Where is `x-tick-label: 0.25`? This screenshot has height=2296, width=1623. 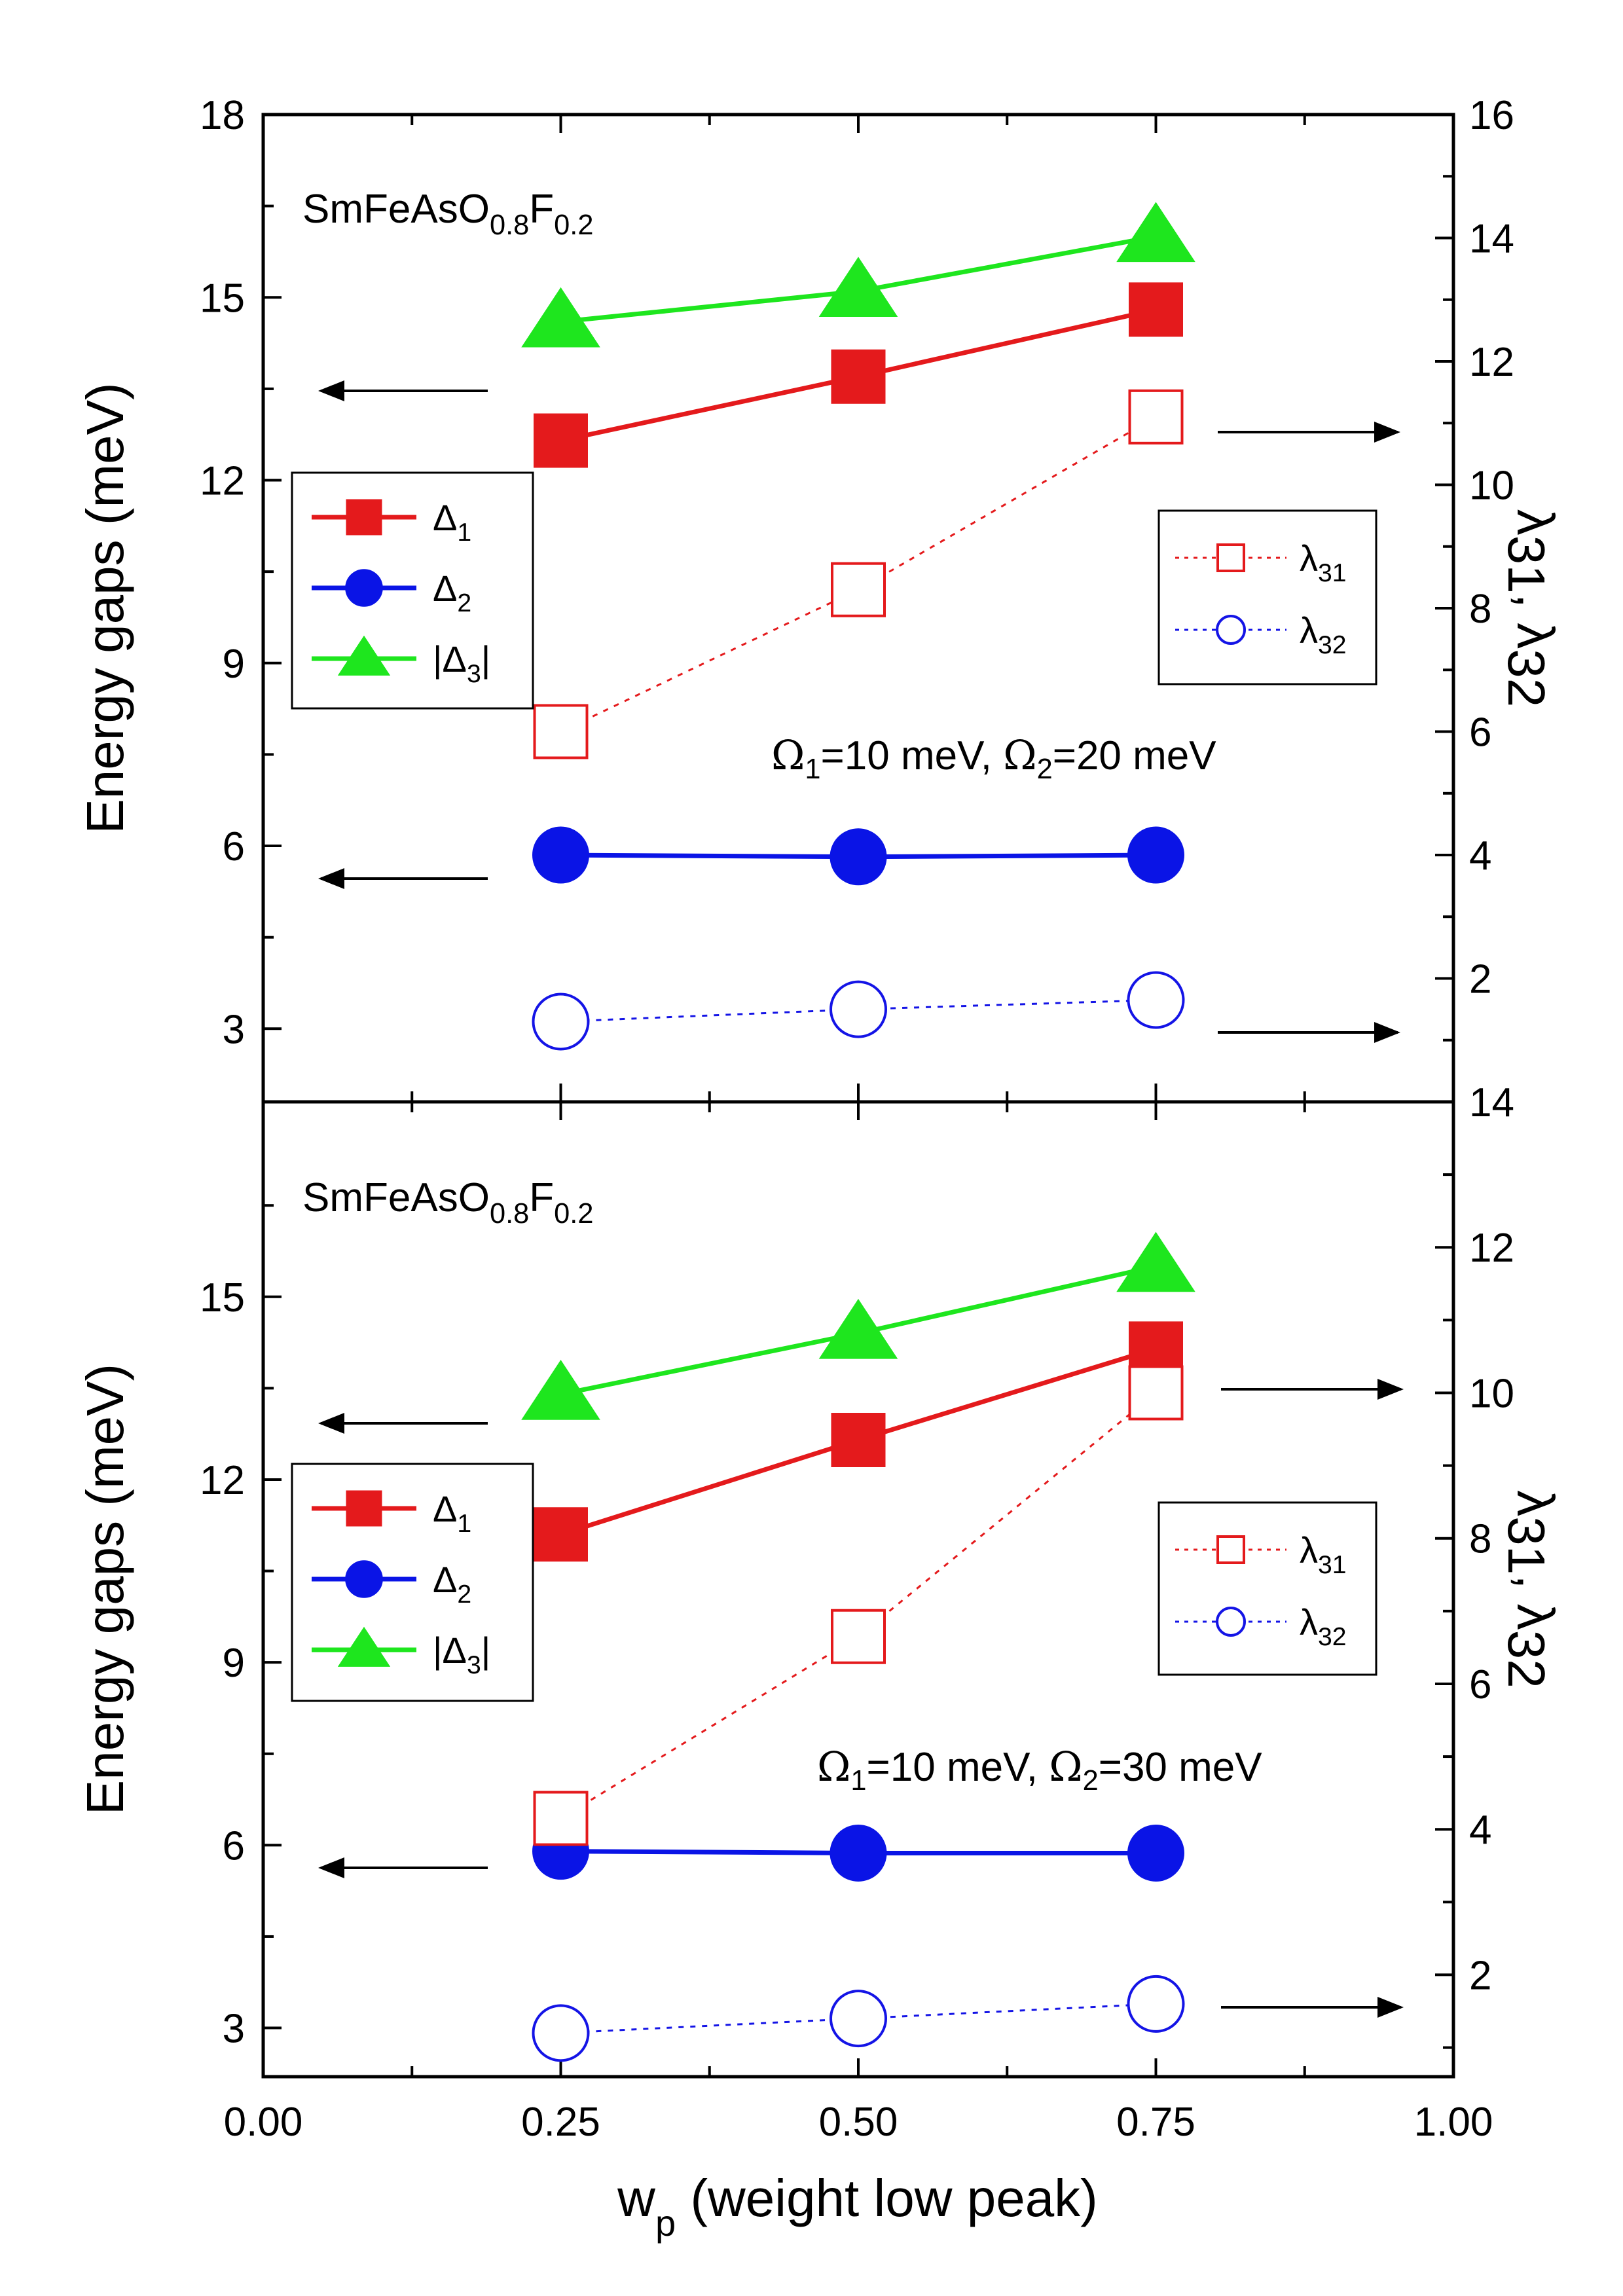 x-tick-label: 0.25 is located at coordinates (560, 2122).